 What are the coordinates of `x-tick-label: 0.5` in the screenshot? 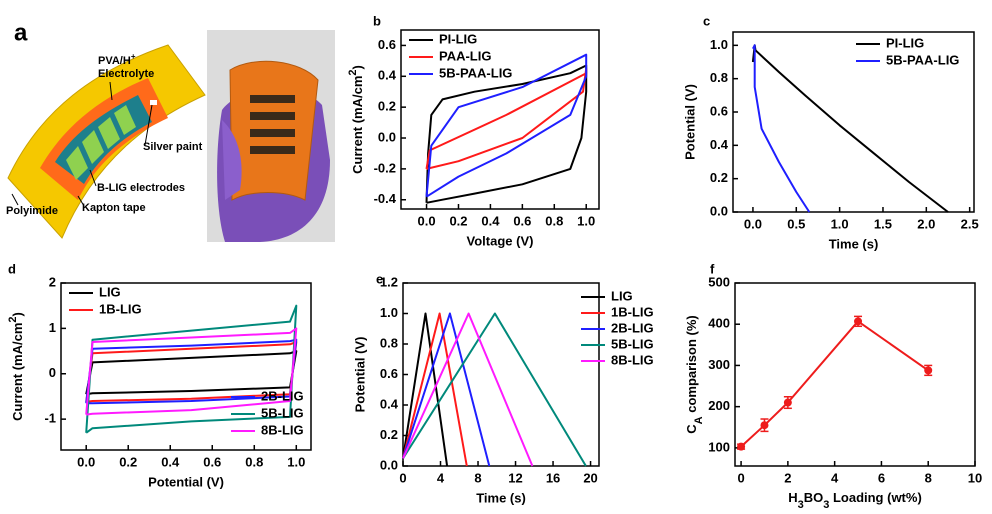 It's located at (796, 223).